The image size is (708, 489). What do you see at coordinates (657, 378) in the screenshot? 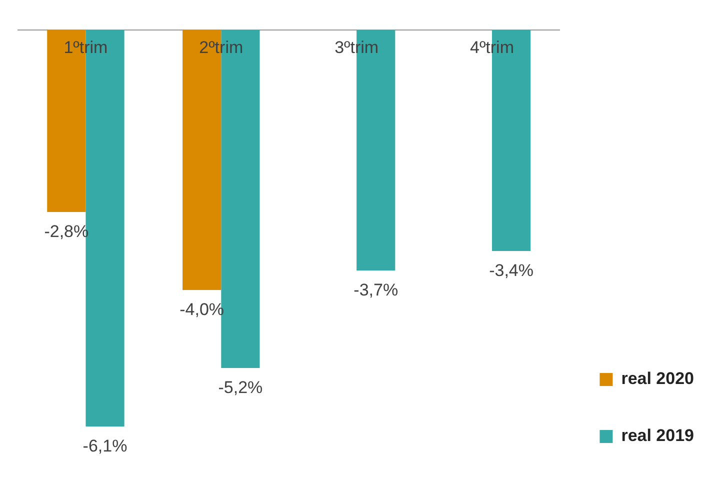
I see `legend-label: real 2020` at bounding box center [657, 378].